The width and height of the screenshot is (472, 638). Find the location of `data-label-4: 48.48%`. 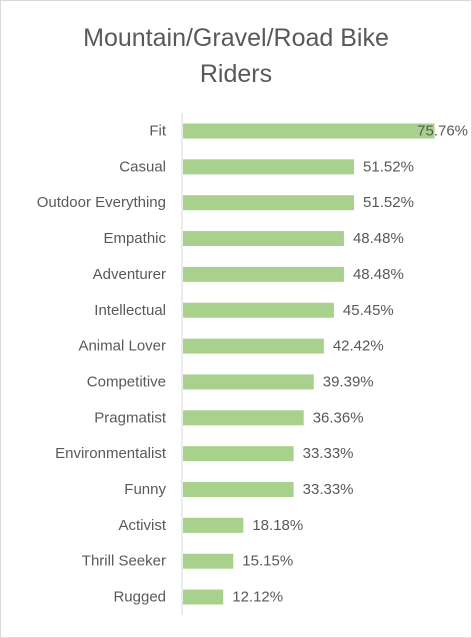

data-label-4: 48.48% is located at coordinates (378, 274).